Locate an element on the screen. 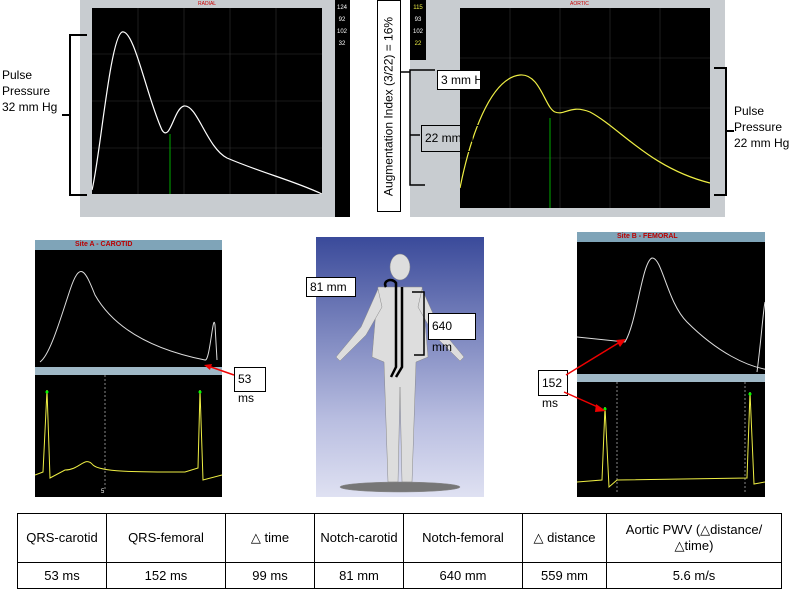 The height and width of the screenshot is (590, 800). aortic-title: AORTIC is located at coordinates (579, 4).